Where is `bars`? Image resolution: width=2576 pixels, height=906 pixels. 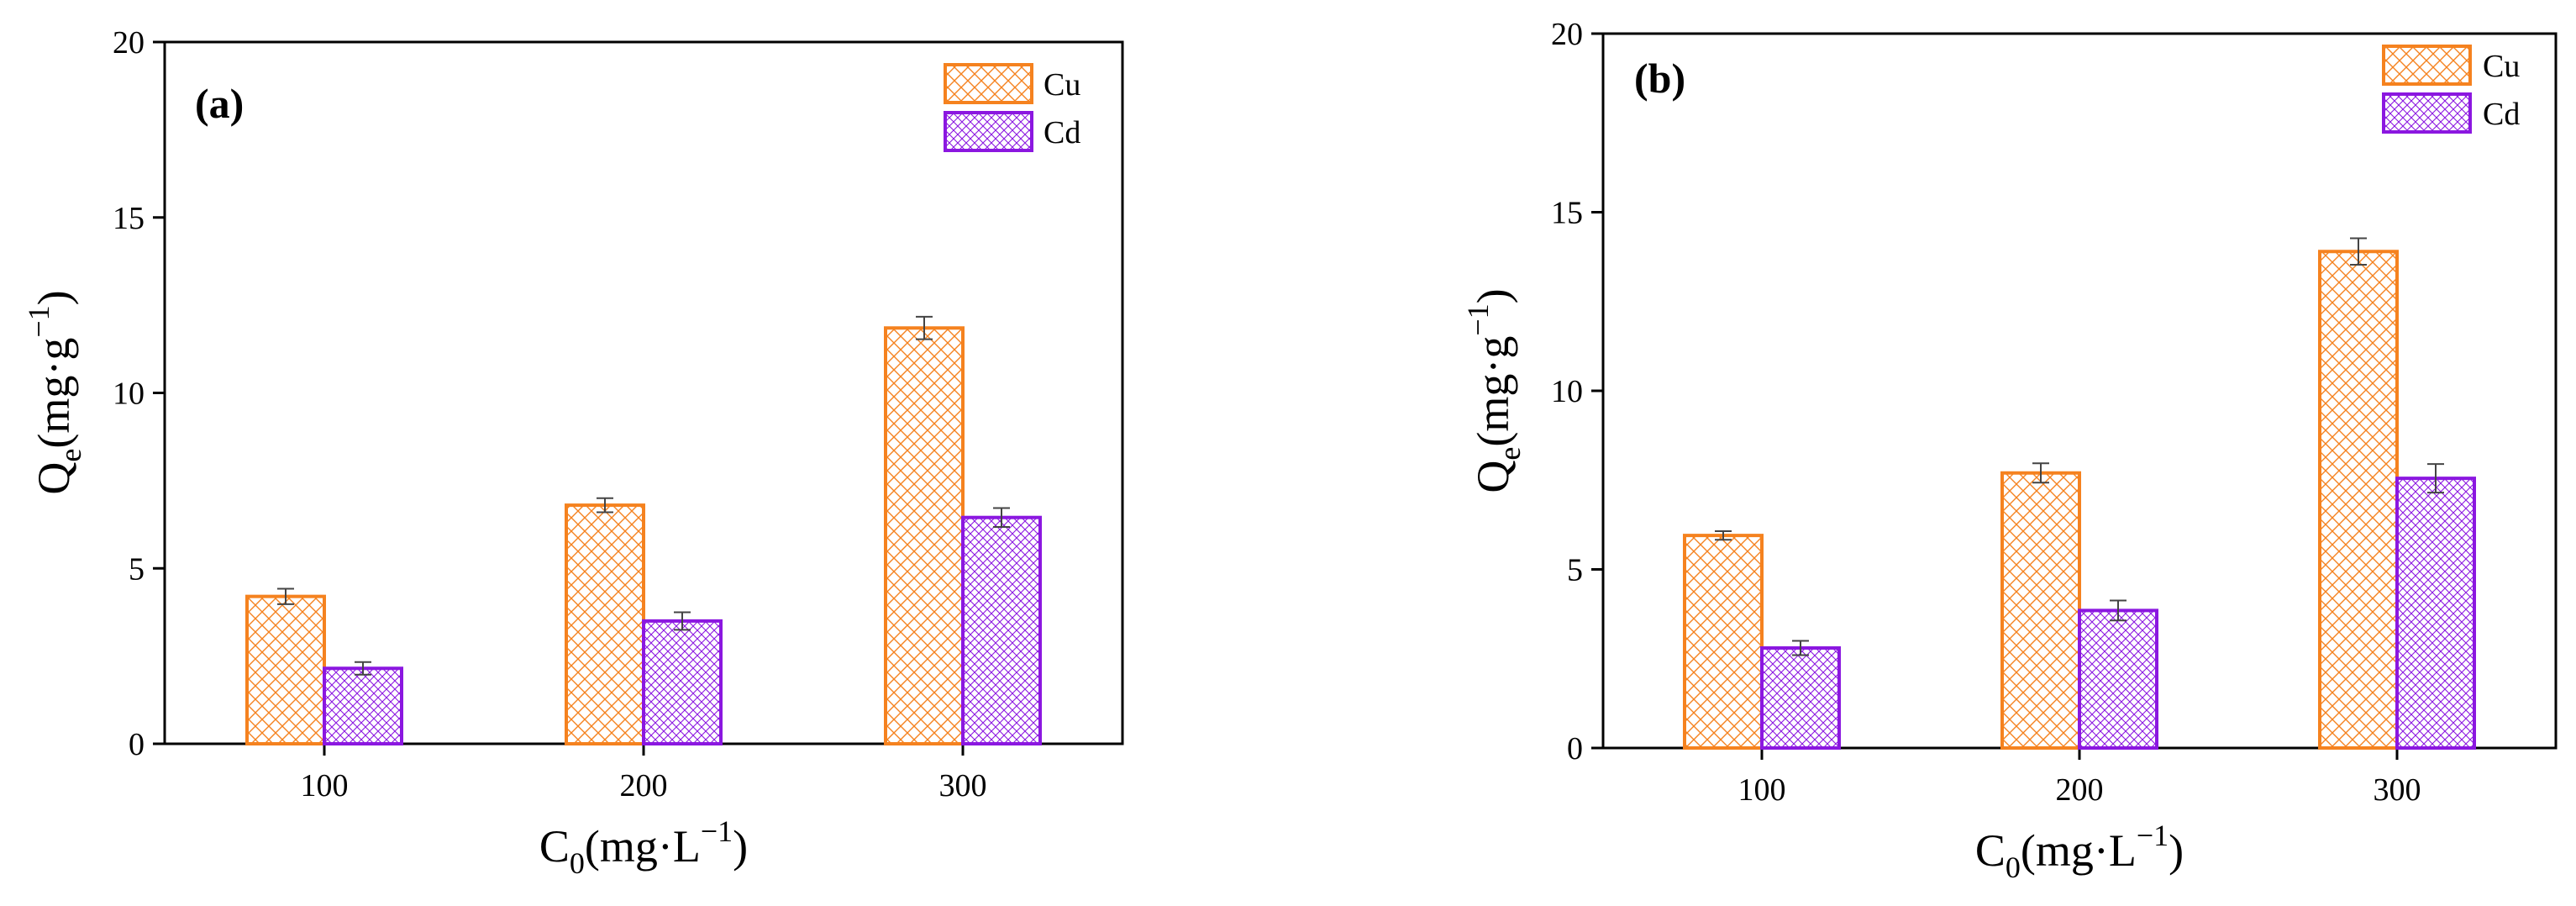
bars is located at coordinates (643, 536).